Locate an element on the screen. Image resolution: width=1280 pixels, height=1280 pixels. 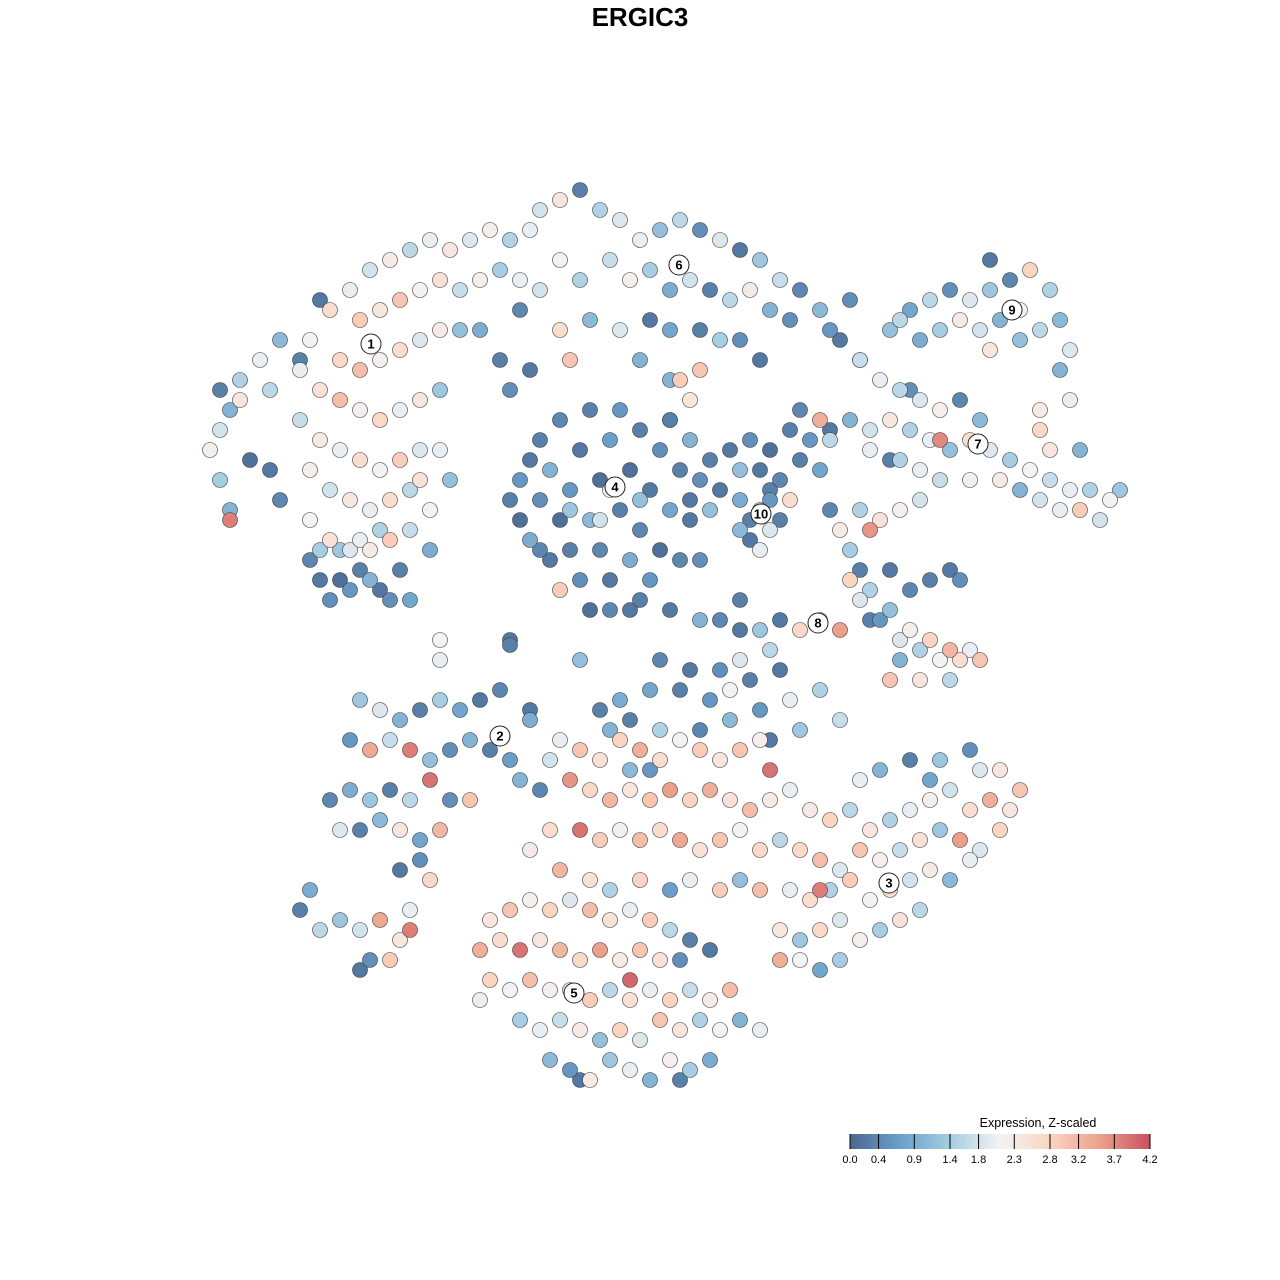
cluster-label-text: 7 is located at coordinates (977, 444).